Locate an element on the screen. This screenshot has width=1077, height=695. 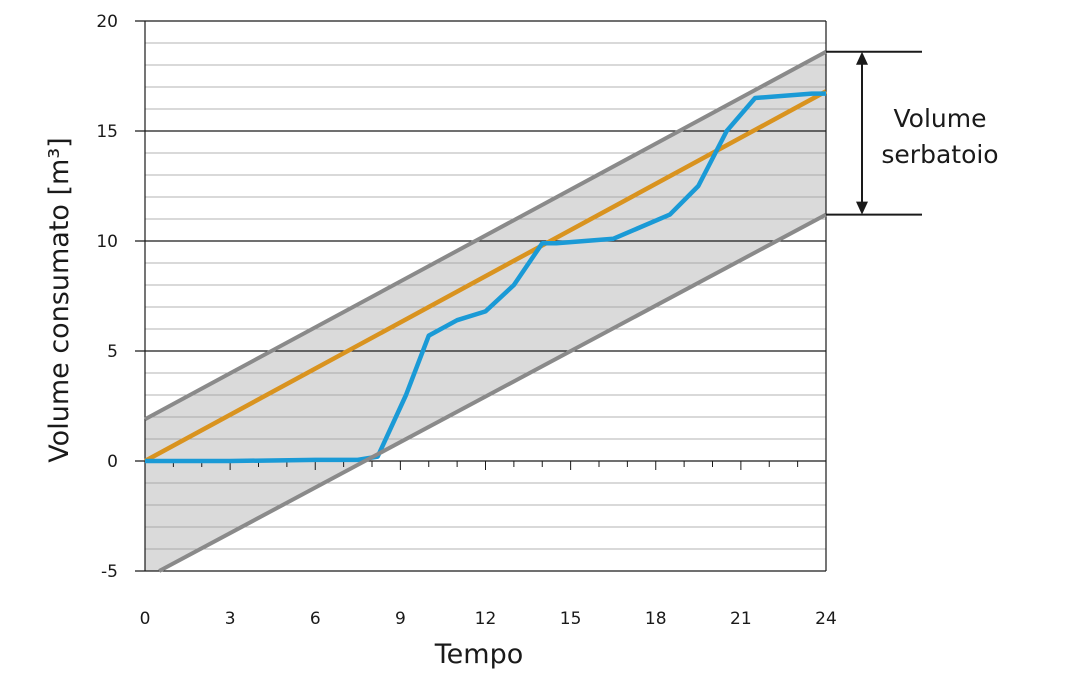
y-tick-label: 10 is located at coordinates (107, 242).